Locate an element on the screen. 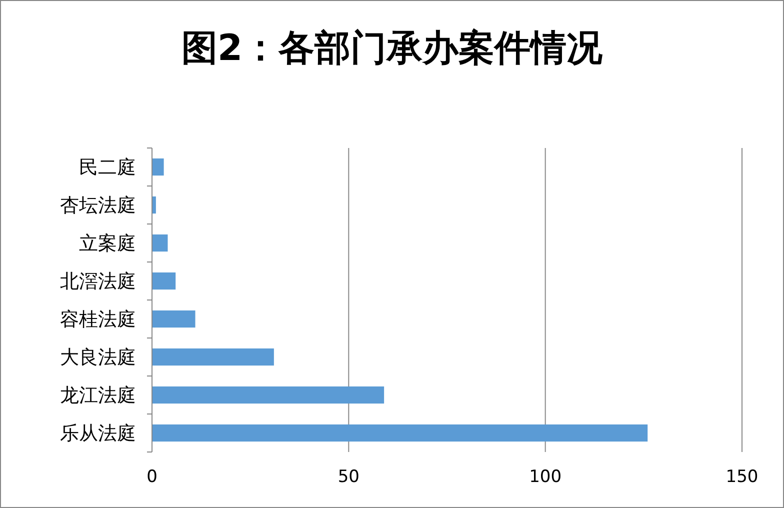  y-tick-label: 乐从法庭 is located at coordinates (98, 433).